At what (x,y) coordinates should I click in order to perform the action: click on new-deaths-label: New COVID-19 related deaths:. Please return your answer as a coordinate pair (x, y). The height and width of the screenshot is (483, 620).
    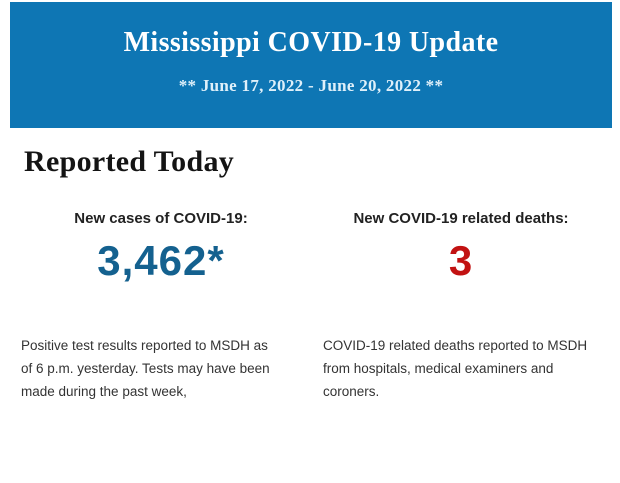
    Looking at the image, I should click on (461, 218).